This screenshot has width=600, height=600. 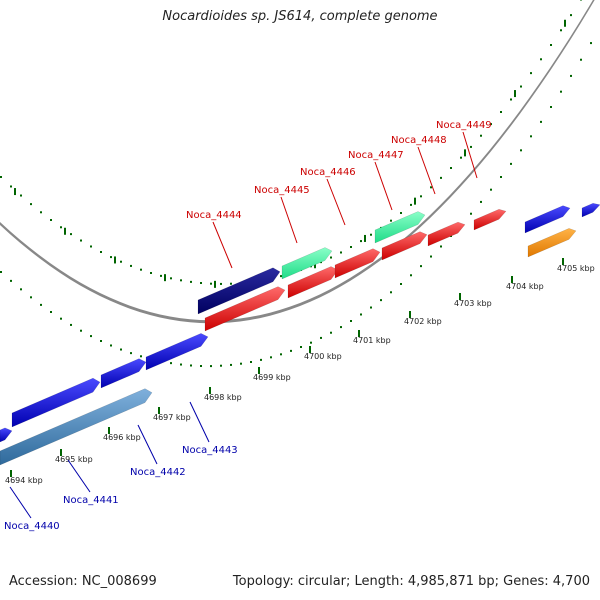 What do you see at coordinates (272, 377) in the screenshot?
I see `tick-label-5: 4699 kbp` at bounding box center [272, 377].